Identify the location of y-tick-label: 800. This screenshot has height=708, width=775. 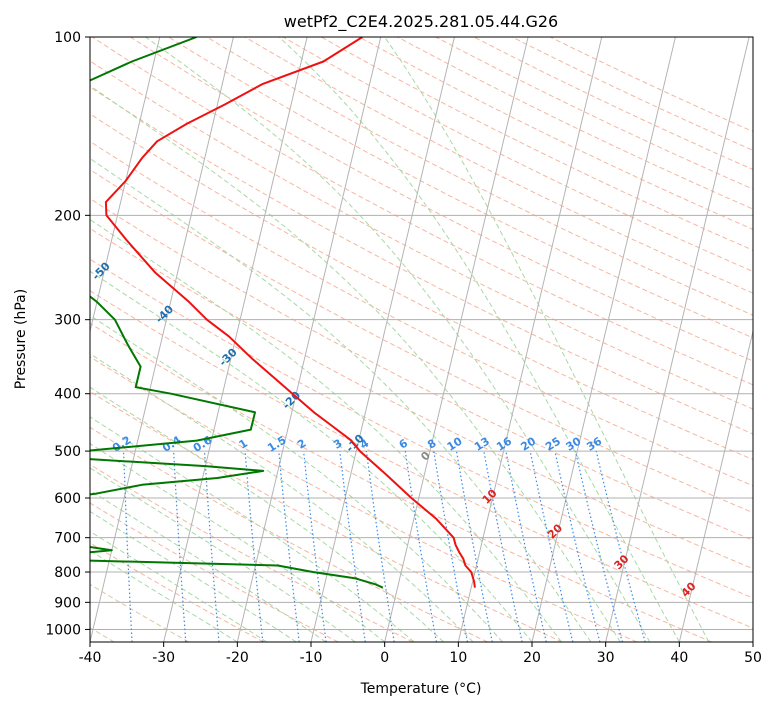
(67, 573).